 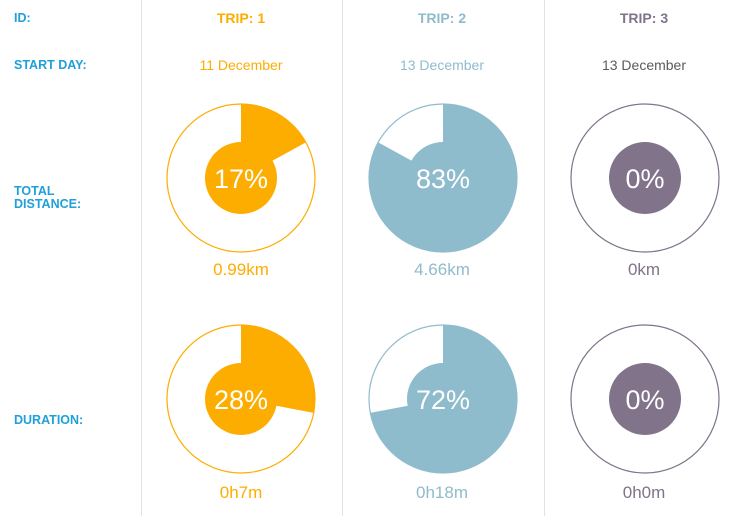 What do you see at coordinates (644, 492) in the screenshot?
I see `trip-duration-value: 0h0m` at bounding box center [644, 492].